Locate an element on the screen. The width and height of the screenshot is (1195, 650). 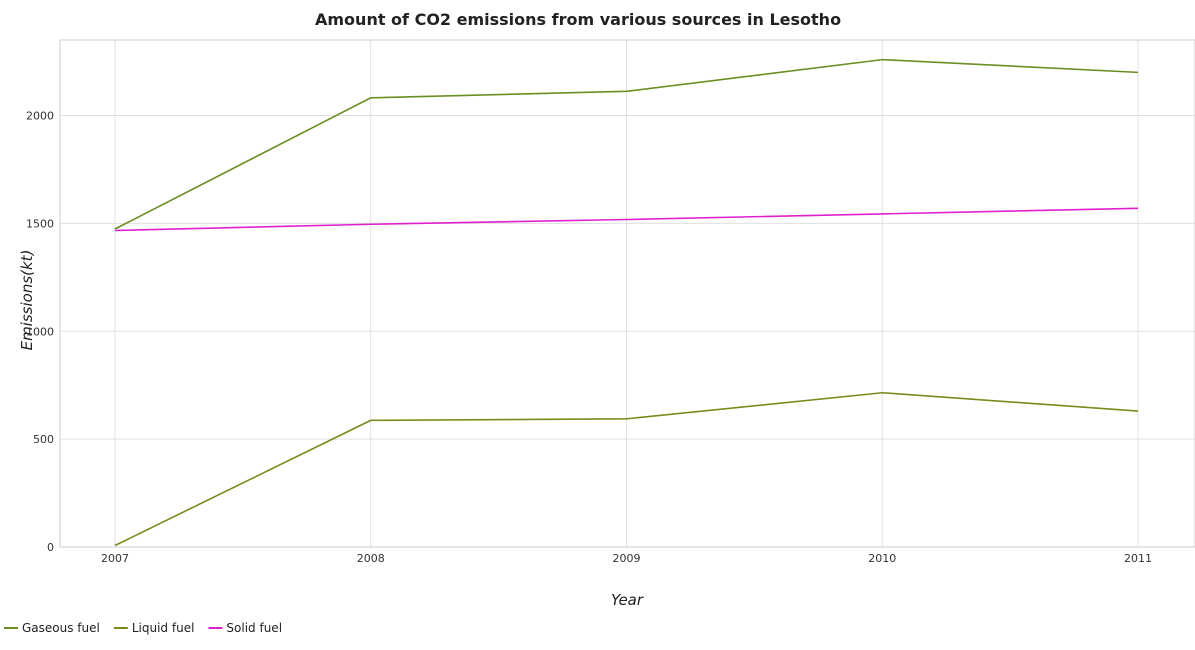
x-tick-label: 2008 is located at coordinates (371, 558).